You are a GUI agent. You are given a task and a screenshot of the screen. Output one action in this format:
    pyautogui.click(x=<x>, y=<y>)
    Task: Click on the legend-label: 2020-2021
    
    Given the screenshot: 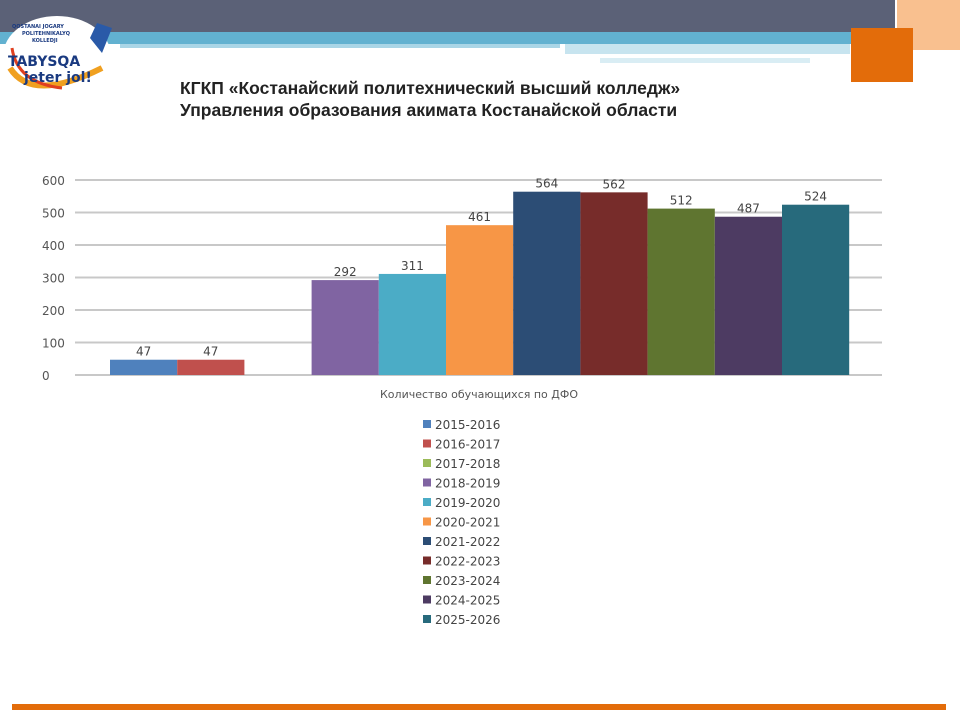 What is the action you would take?
    pyautogui.click(x=467, y=523)
    